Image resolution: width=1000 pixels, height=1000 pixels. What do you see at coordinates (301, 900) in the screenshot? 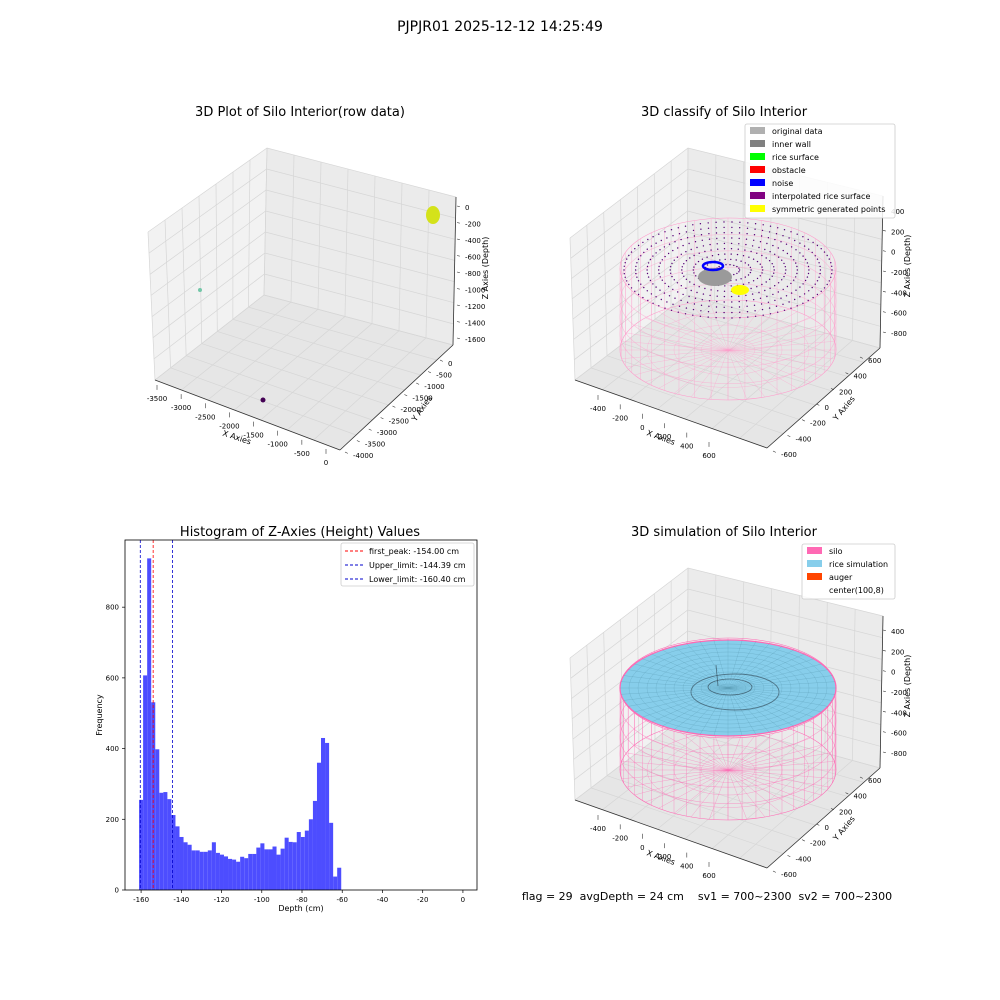
I see `histogram-x-tick-label: -80` at bounding box center [301, 900].